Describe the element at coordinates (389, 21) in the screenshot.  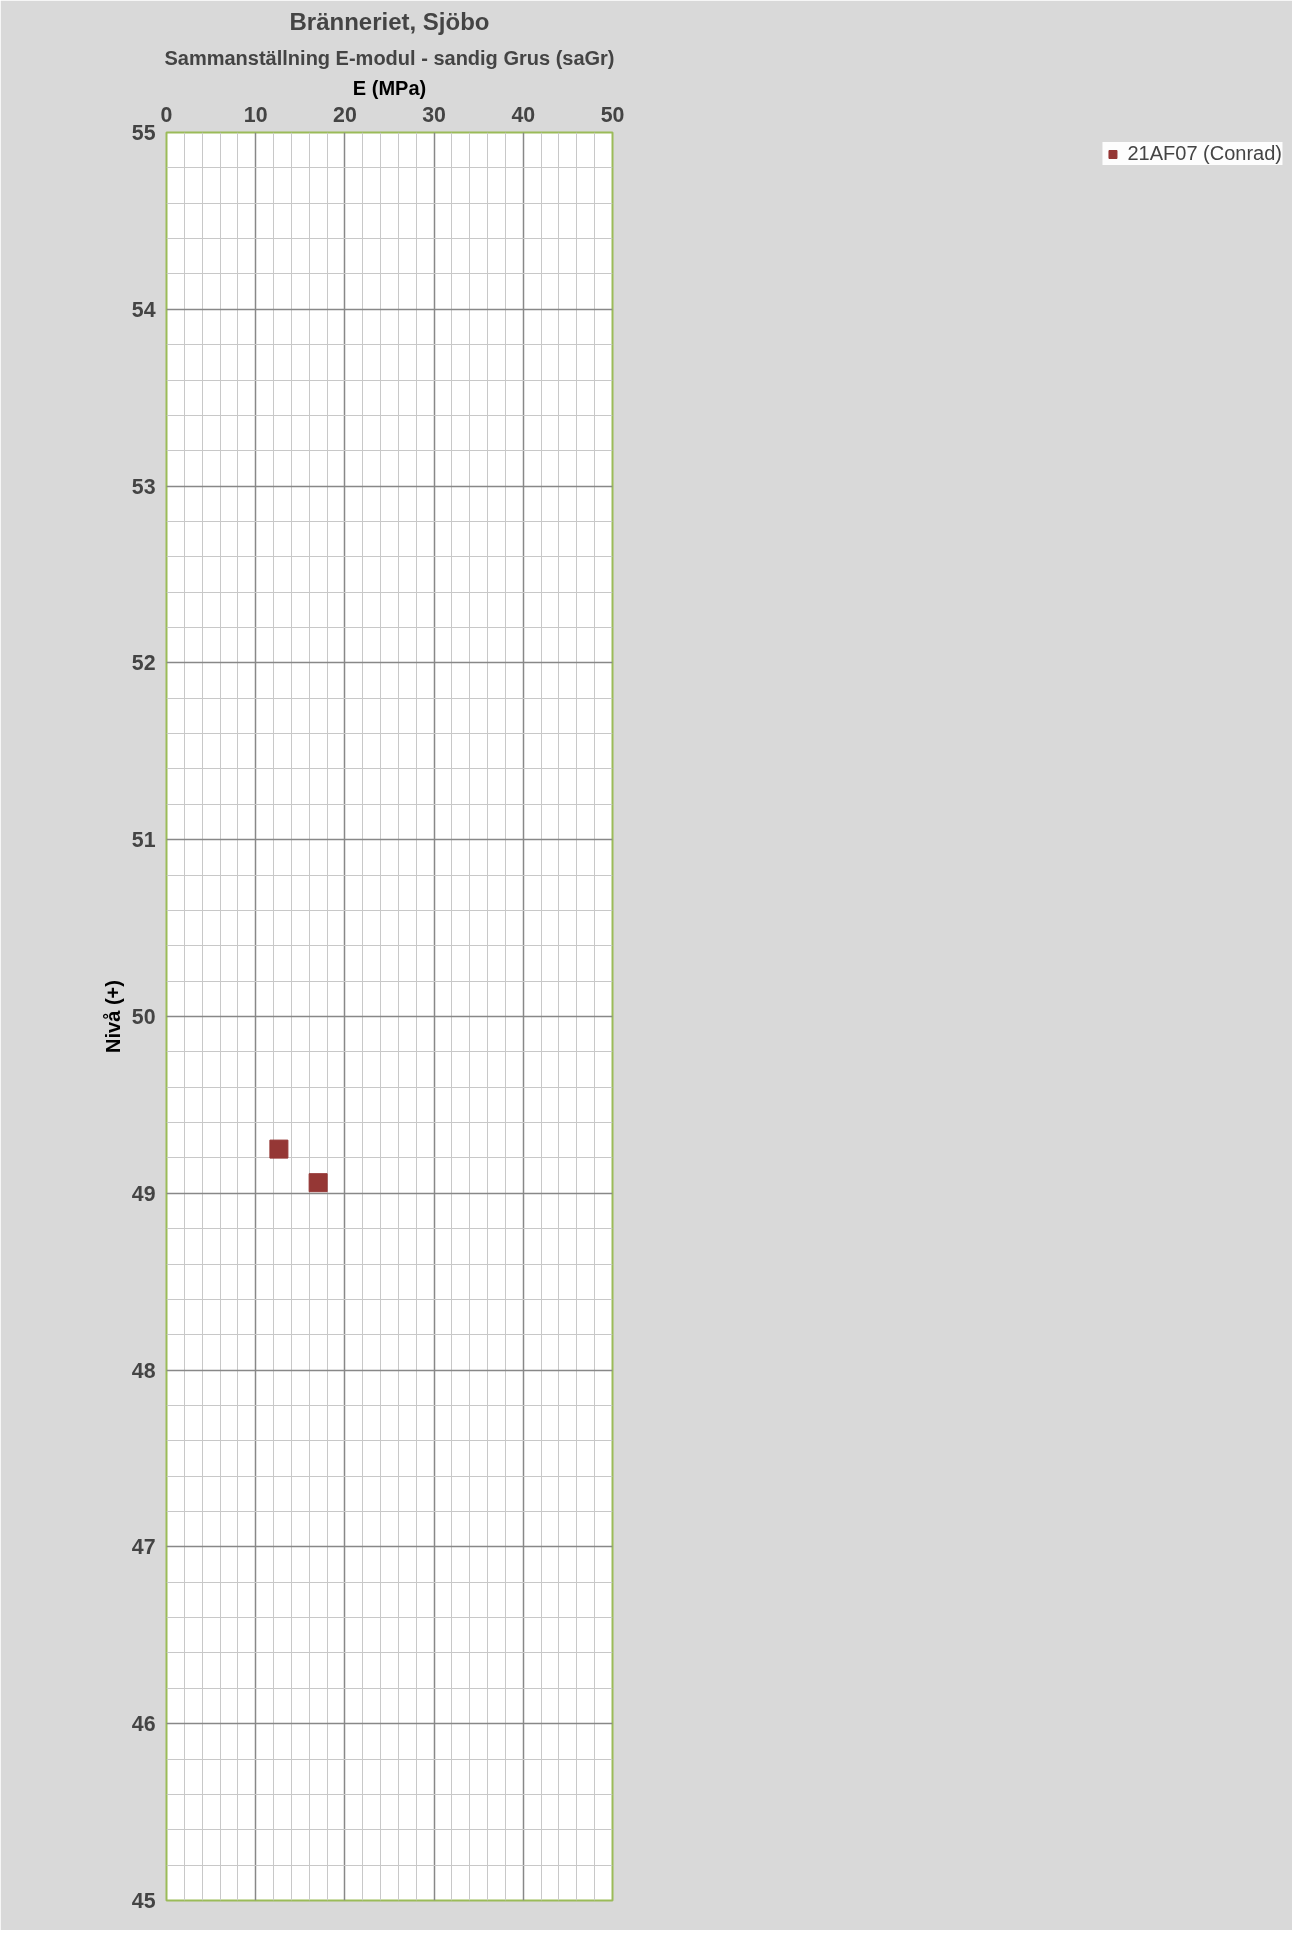
I see `chart-title: Bränneriet, Sjöbo` at that location.